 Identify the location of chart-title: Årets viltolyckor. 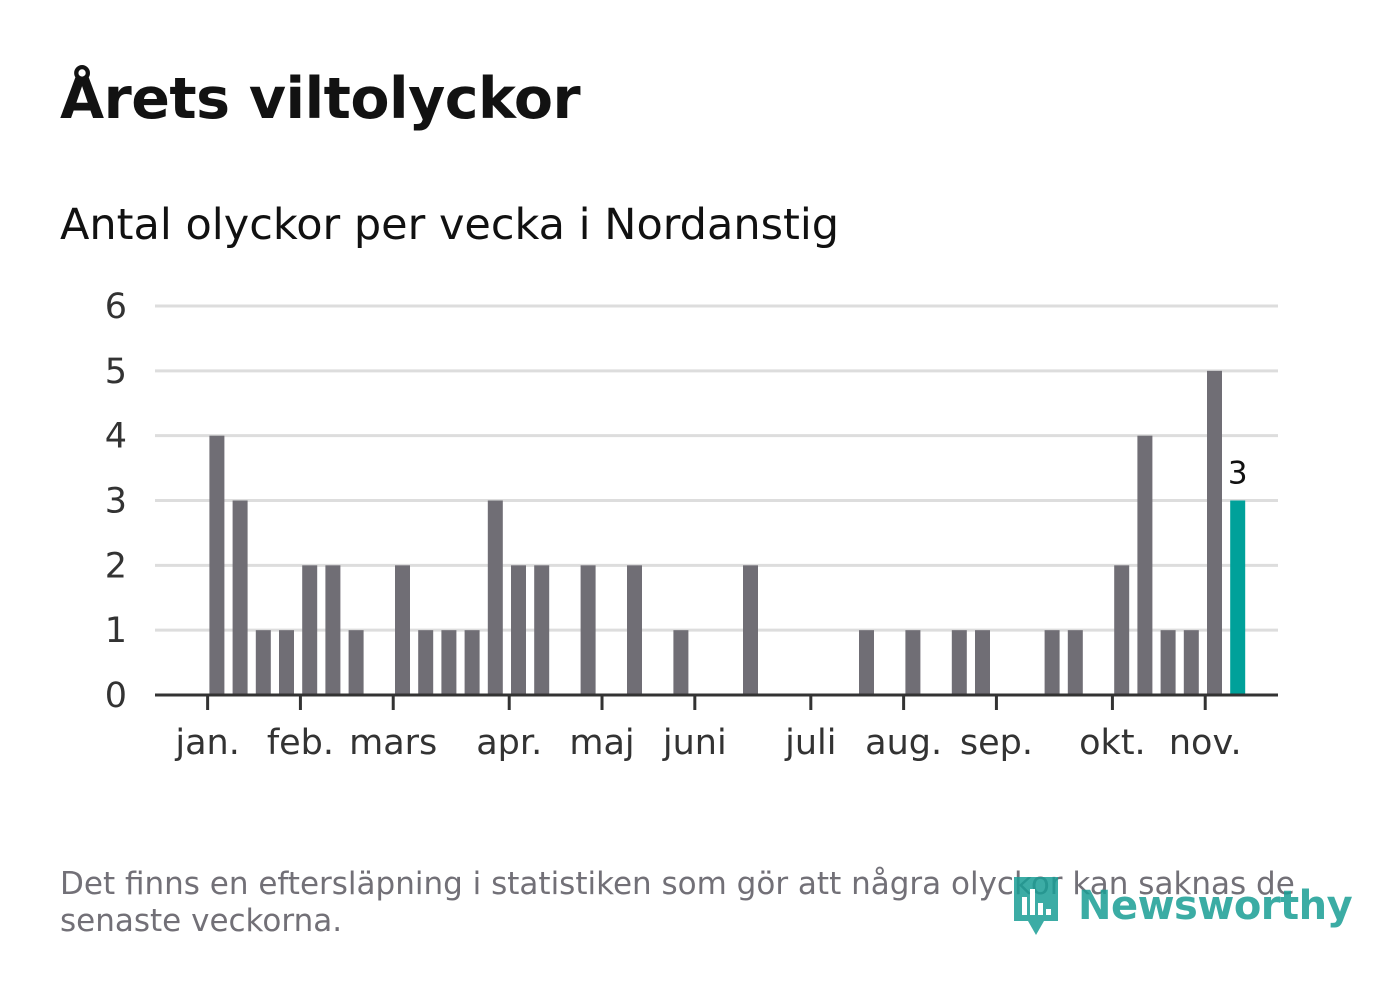
(320, 99).